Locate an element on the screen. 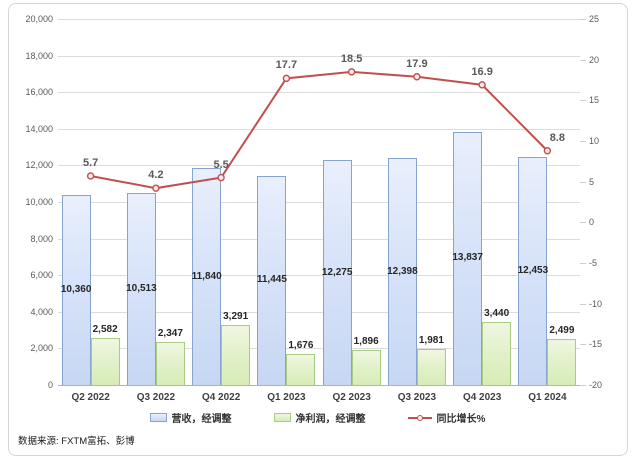 This screenshot has height=462, width=635. bar-label-net-profit: 2,347 is located at coordinates (170, 334).